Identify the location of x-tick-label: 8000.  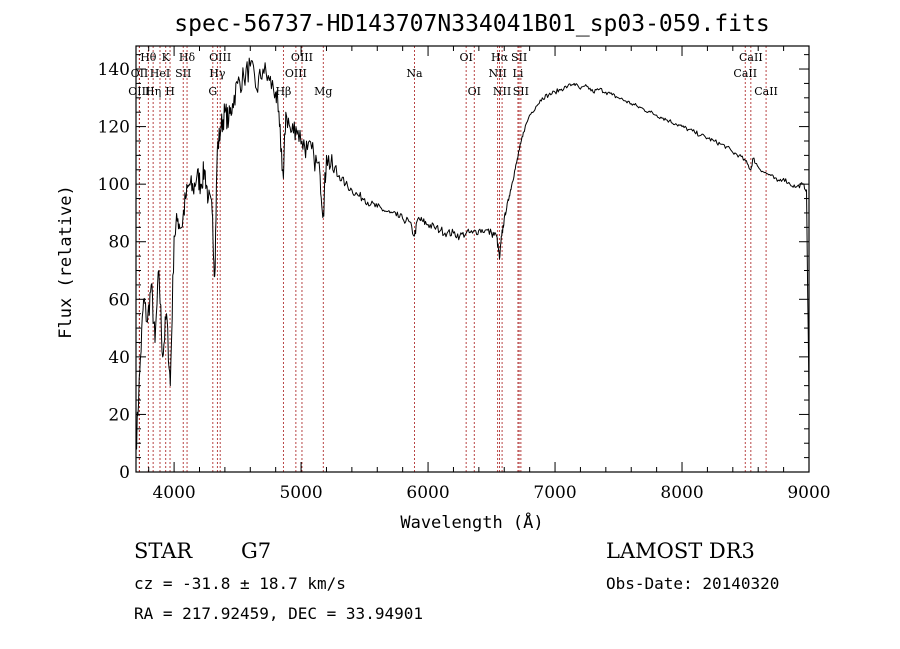
(681, 493).